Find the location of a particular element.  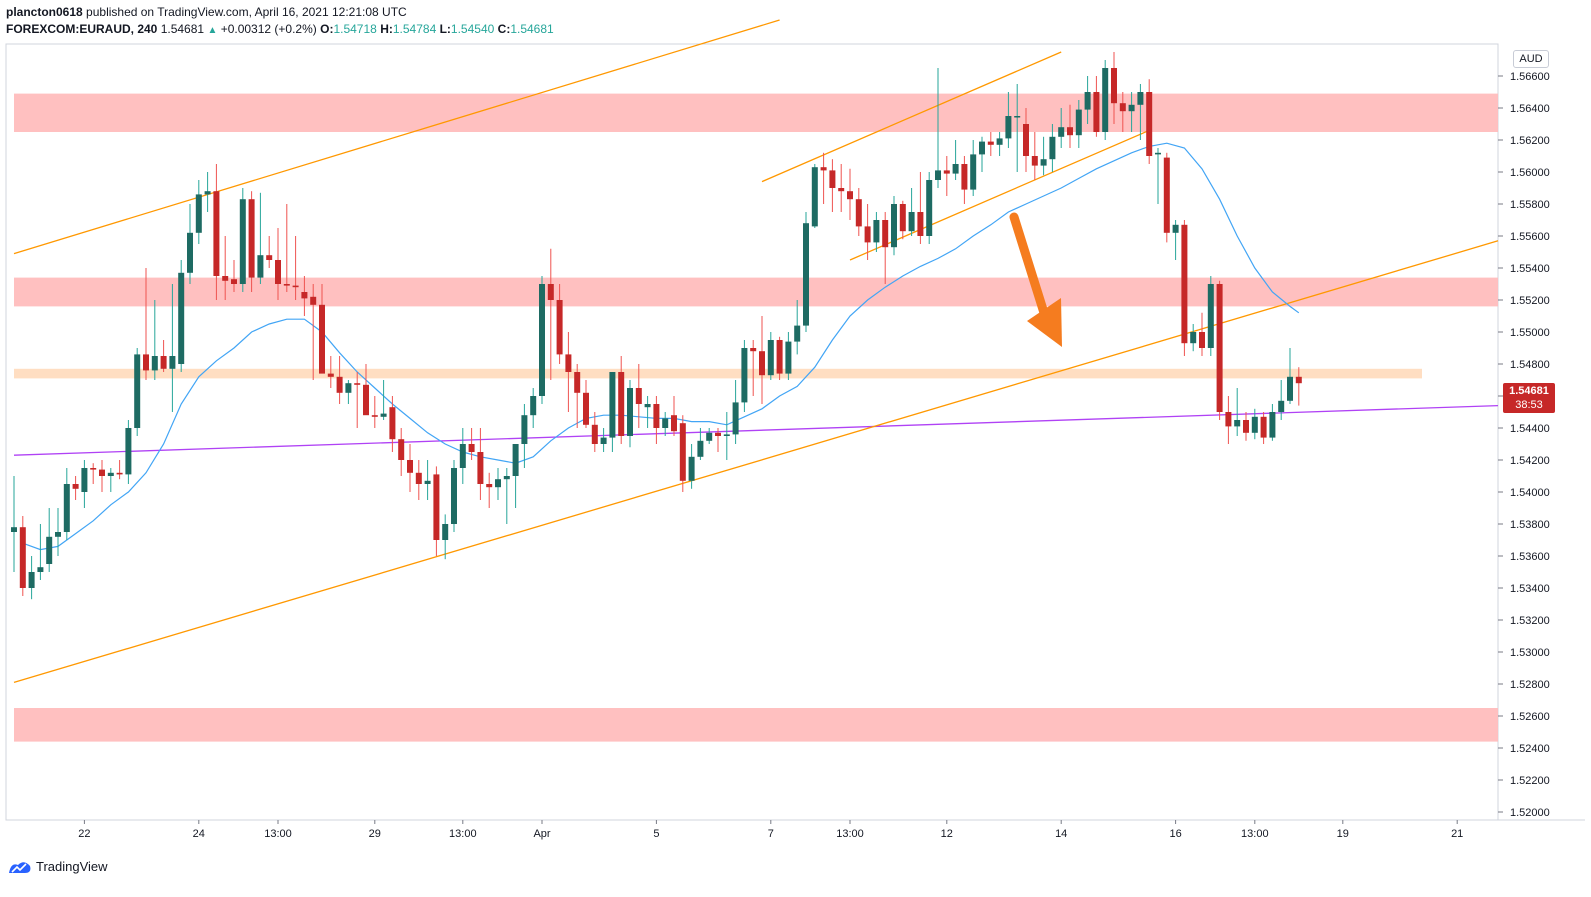

footer-brand: TradingView is located at coordinates (58, 866).